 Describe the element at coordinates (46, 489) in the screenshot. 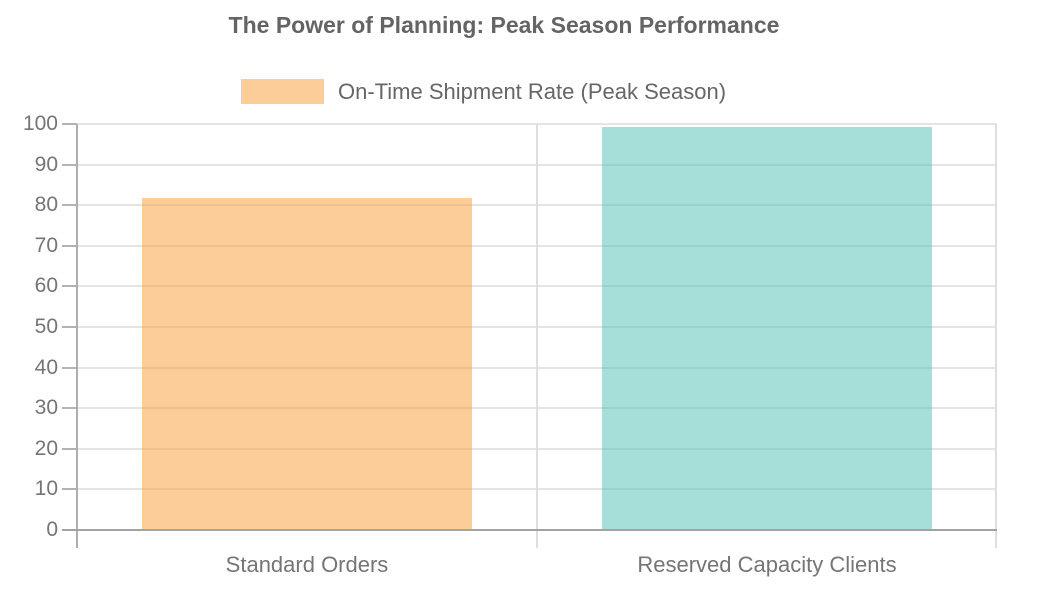

I see `y-tick-label-10: 10` at that location.